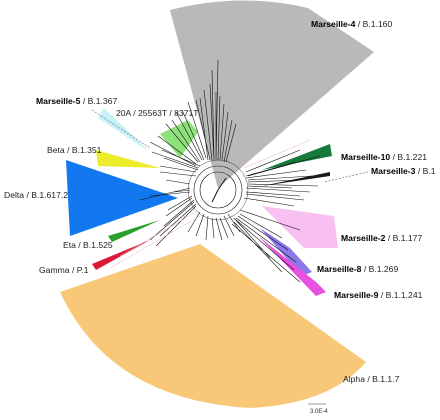 The width and height of the screenshot is (440, 420). I want to click on label-marseille-3-name: Marseille-3, so click(393, 171).